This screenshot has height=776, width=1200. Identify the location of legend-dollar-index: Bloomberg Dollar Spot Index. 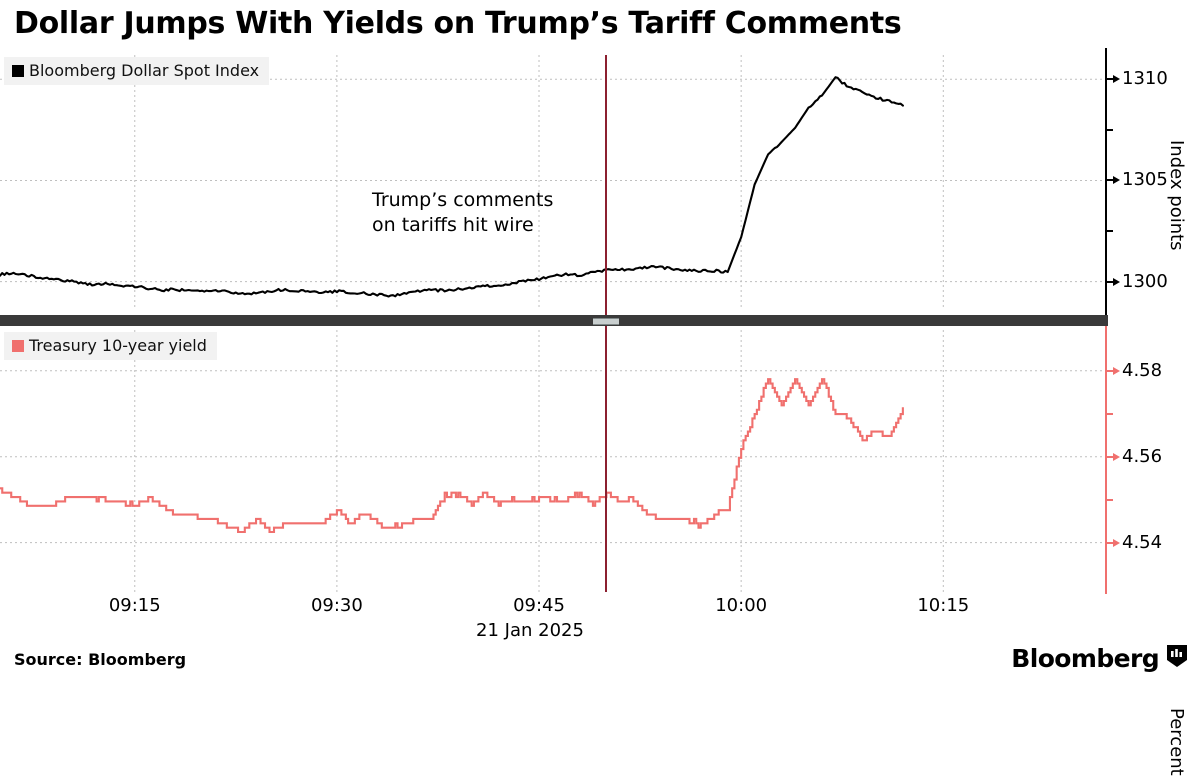
(137, 71).